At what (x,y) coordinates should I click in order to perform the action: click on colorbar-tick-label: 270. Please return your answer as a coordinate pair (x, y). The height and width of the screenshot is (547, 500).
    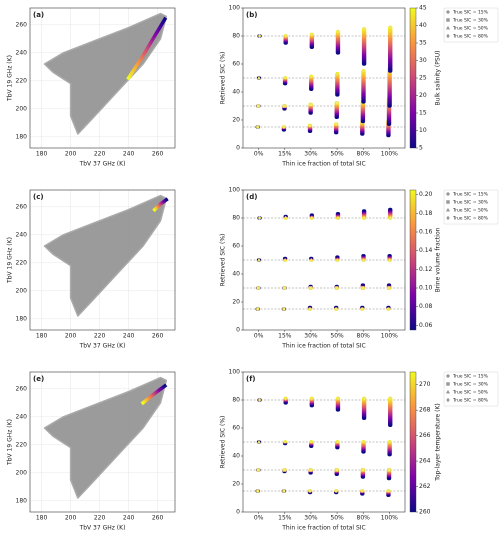
    Looking at the image, I should click on (425, 384).